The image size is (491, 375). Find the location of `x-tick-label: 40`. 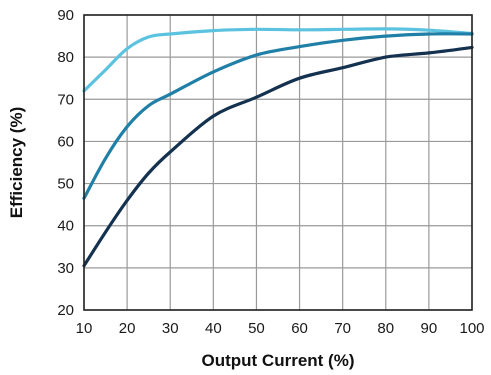

x-tick-label: 40 is located at coordinates (213, 328).